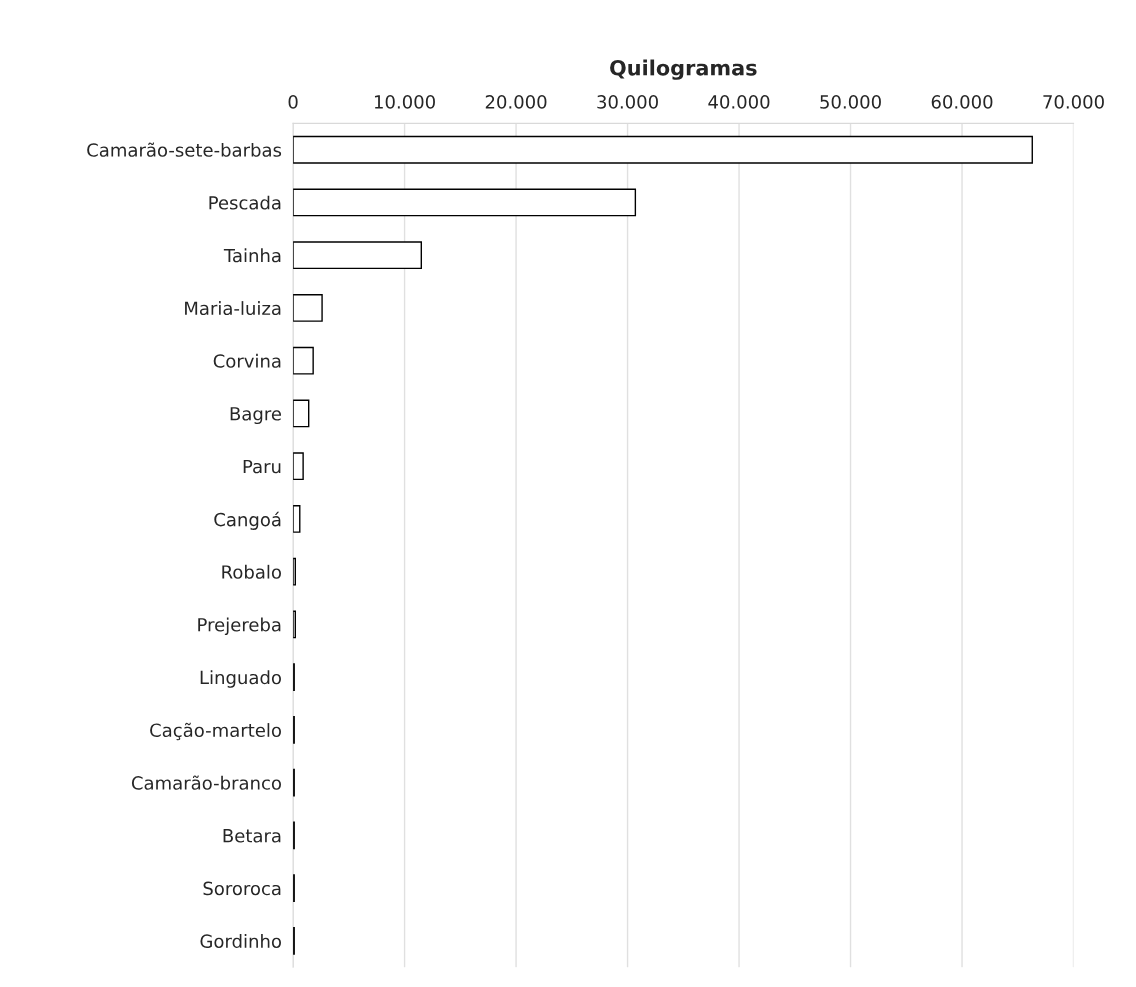 Image resolution: width=1136 pixels, height=987 pixels. What do you see at coordinates (247, 360) in the screenshot?
I see `y-tick-label: Corvina` at bounding box center [247, 360].